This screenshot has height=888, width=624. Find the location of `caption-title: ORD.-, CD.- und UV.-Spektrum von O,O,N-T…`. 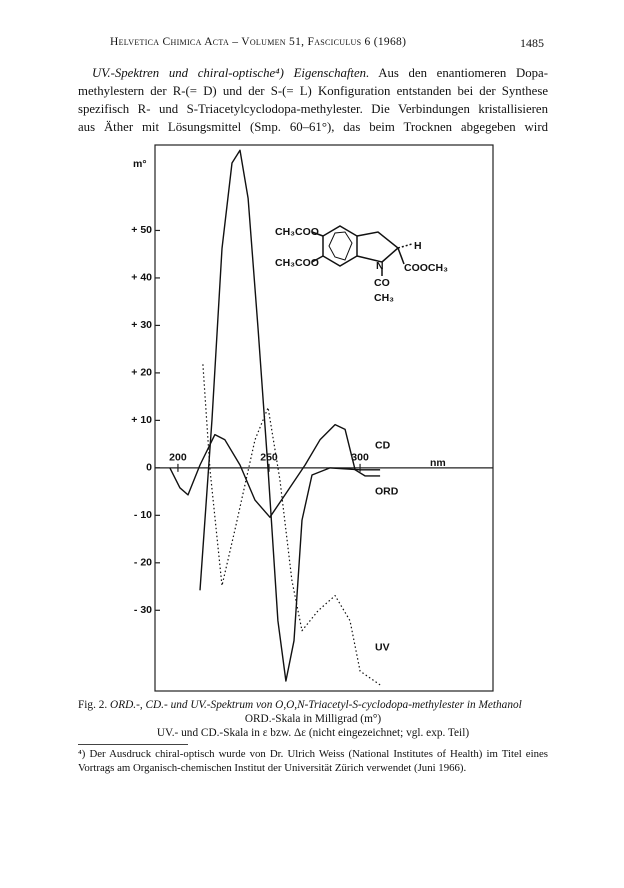

caption-title: ORD.-, CD.- und UV.-Spektrum von O,O,N-T… is located at coordinates (316, 705).